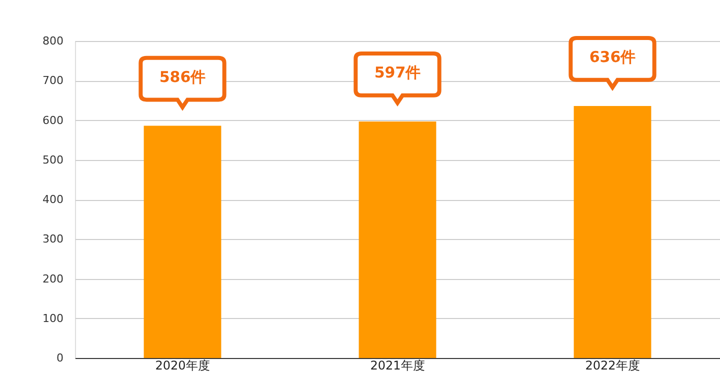 This screenshot has width=720, height=386. I want to click on x-tick-label: 2020年度, so click(182, 365).